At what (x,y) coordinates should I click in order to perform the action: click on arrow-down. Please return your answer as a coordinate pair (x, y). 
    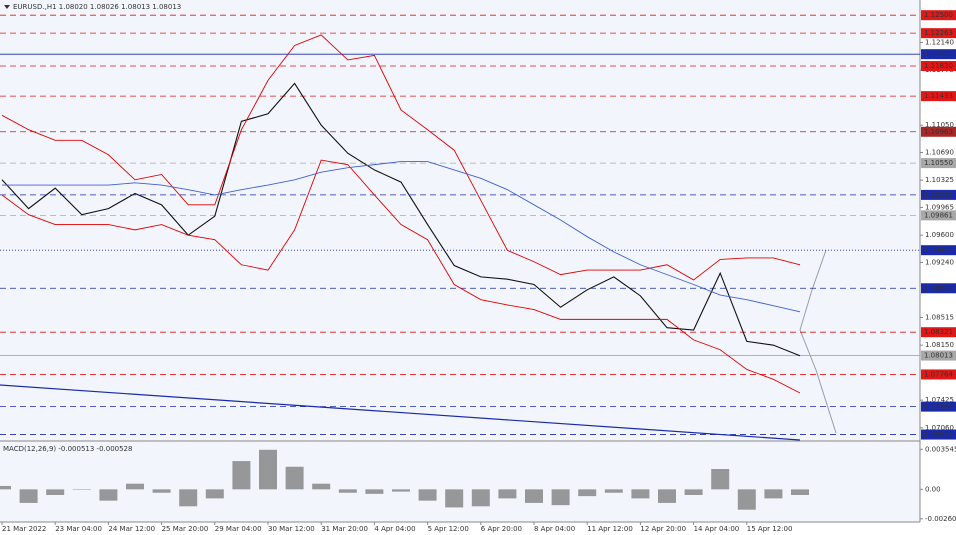
    Looking at the image, I should click on (818, 381).